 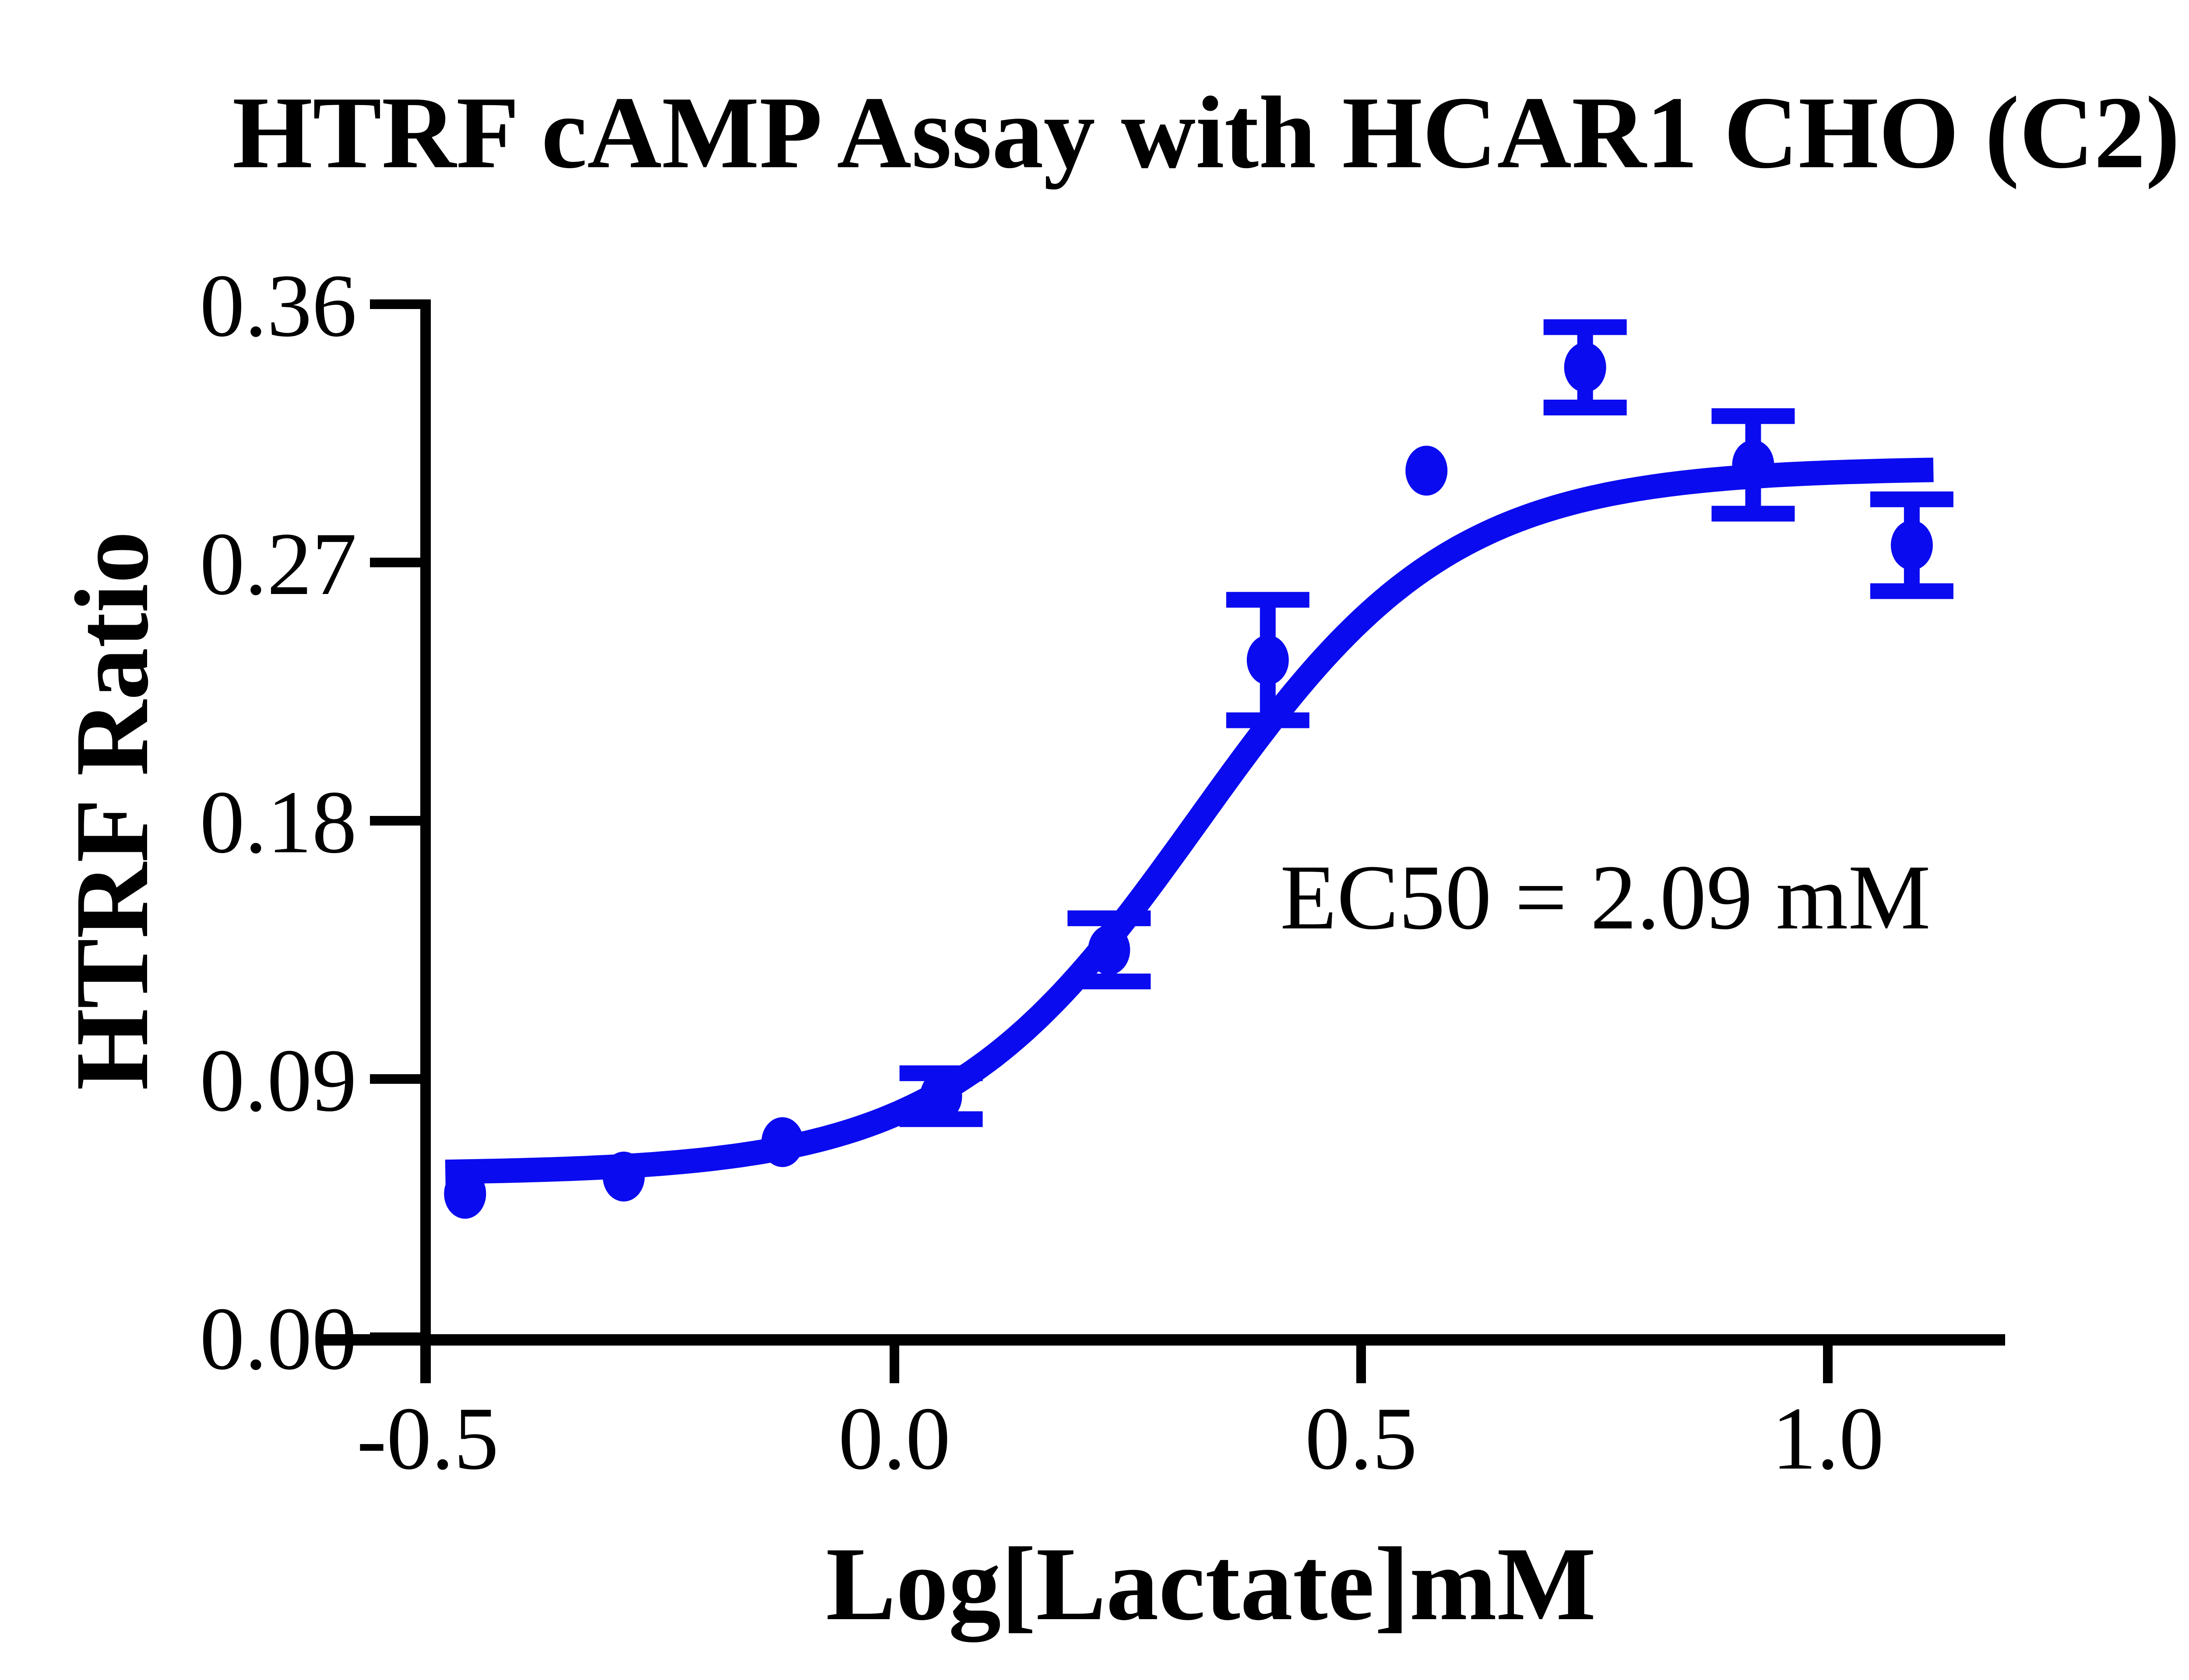 What do you see at coordinates (279, 1080) in the screenshot?
I see `y-tick-label: 0.09` at bounding box center [279, 1080].